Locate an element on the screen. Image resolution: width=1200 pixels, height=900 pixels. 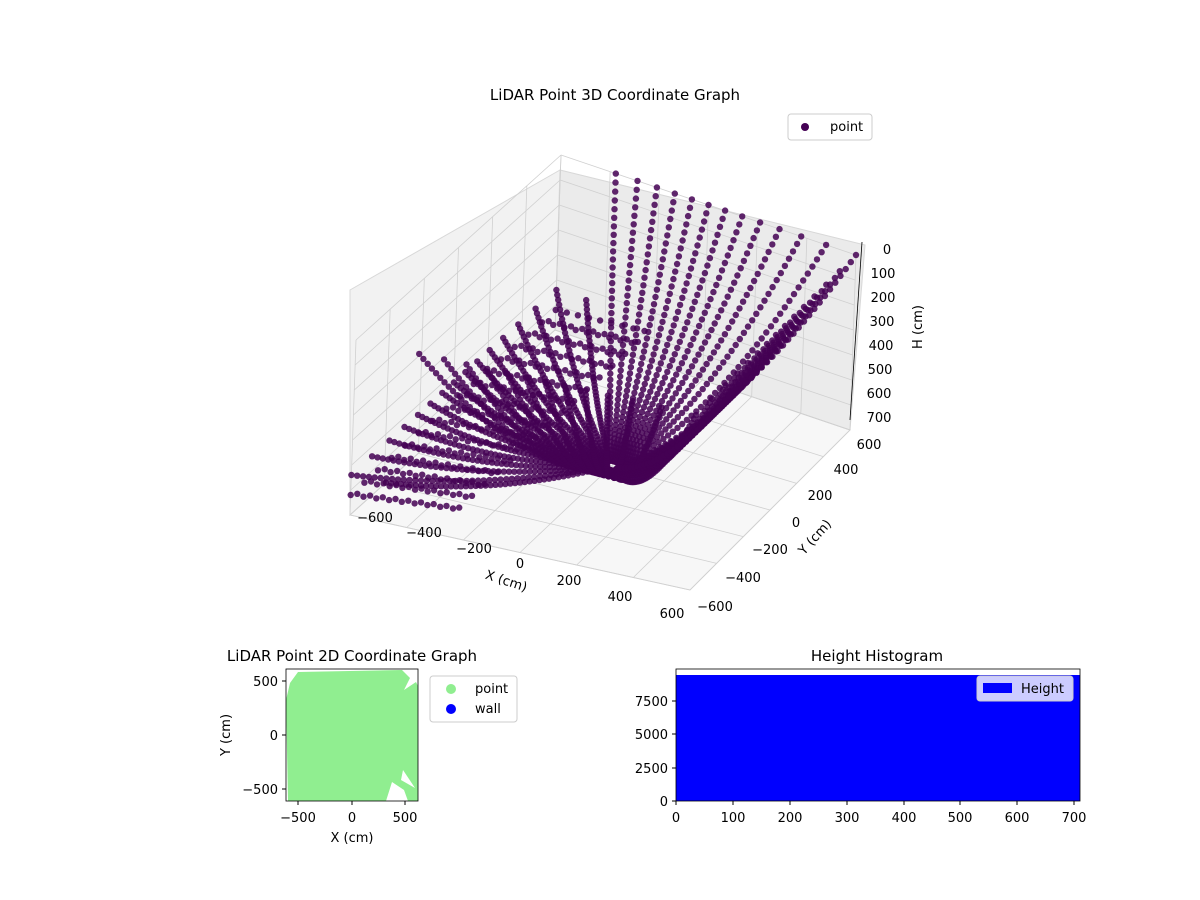
y-tick-label: 200 is located at coordinates (820, 496).